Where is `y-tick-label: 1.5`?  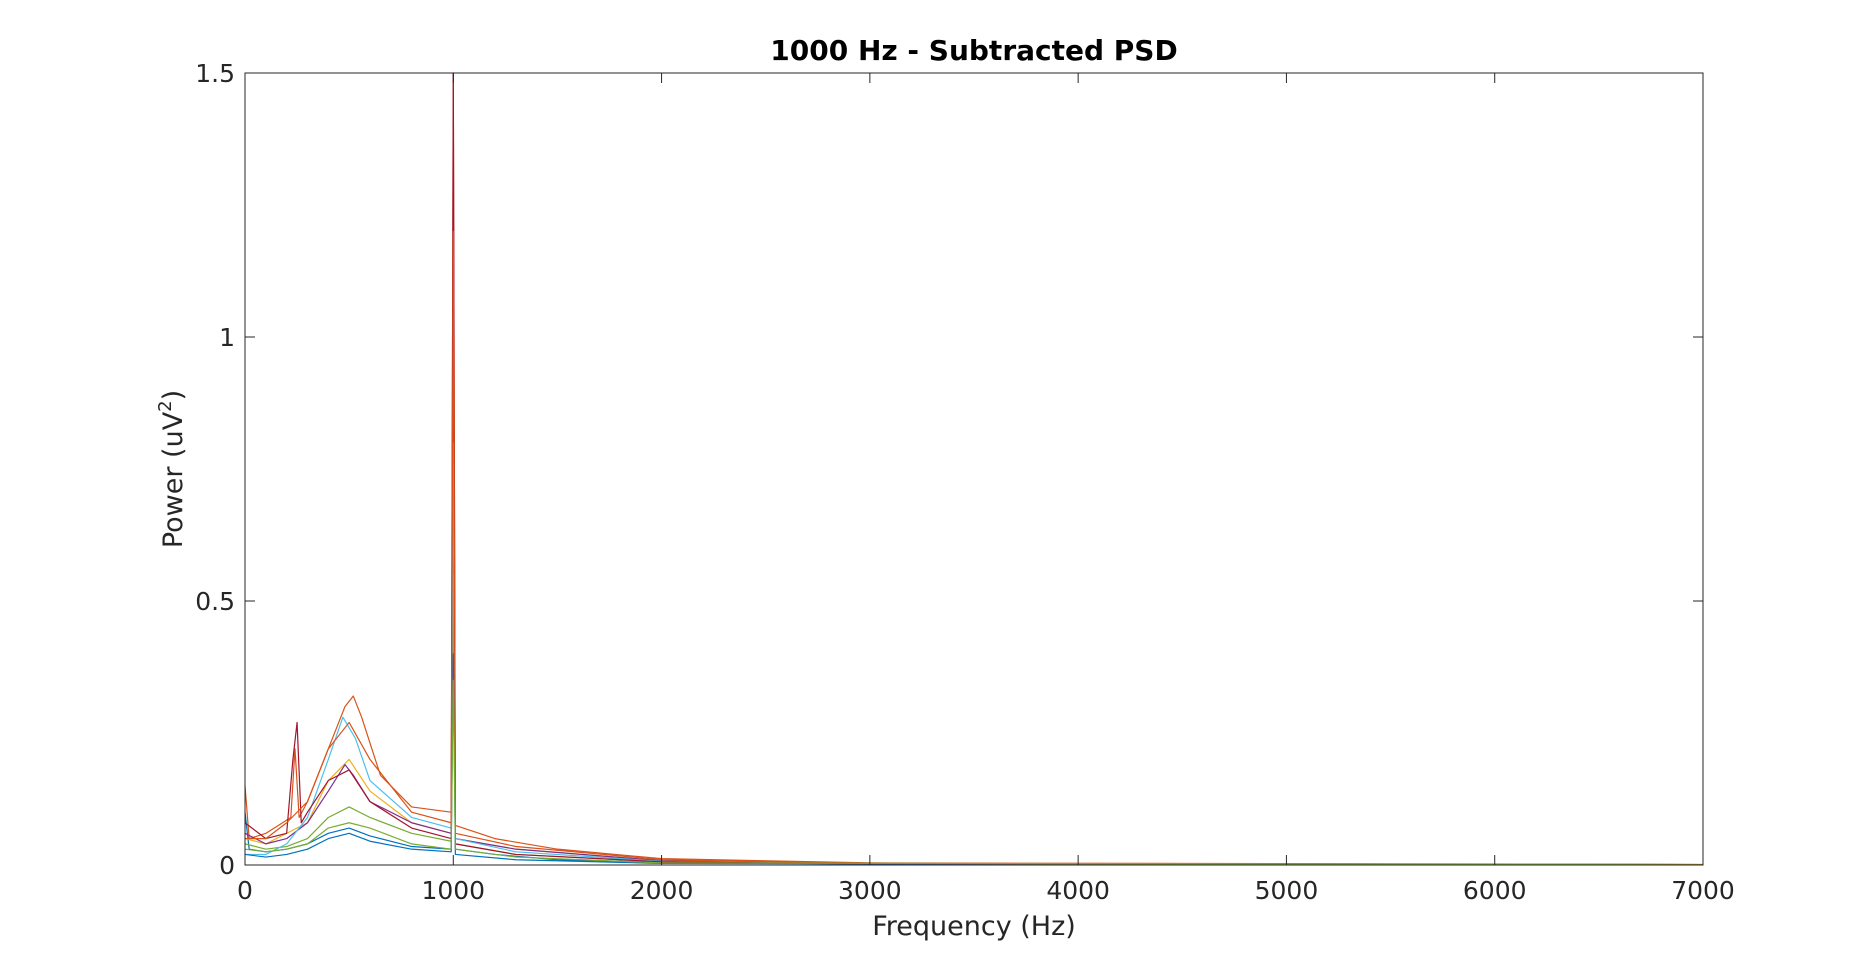 y-tick-label: 1.5 is located at coordinates (215, 73).